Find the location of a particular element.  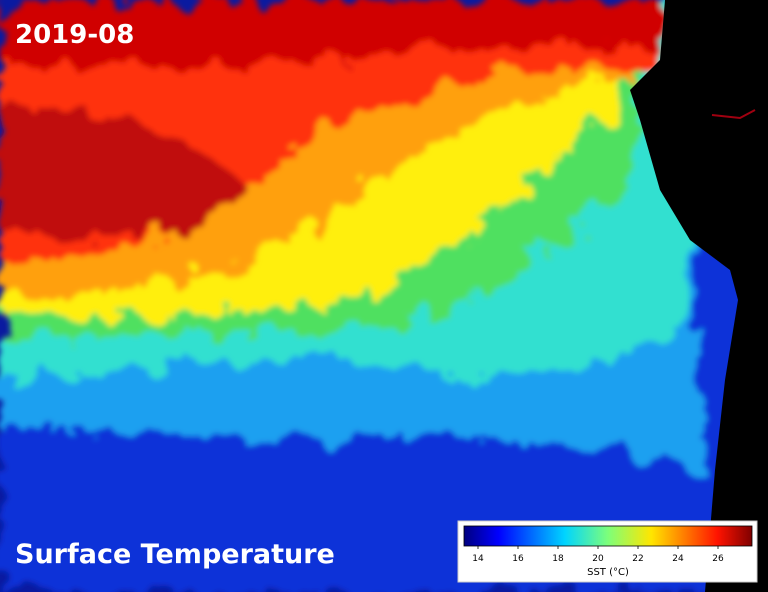

colorbar-tick-label: 24 is located at coordinates (678, 559).